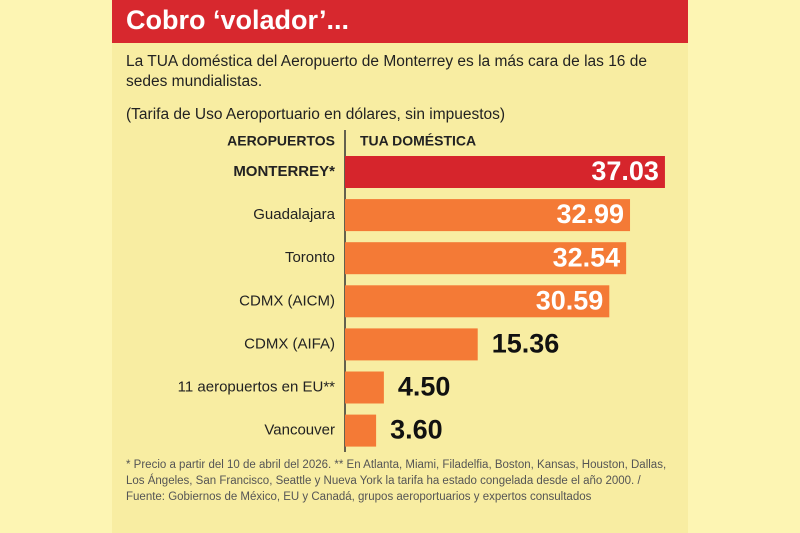  Describe the element at coordinates (416, 430) in the screenshot. I see `data-label: 3.60` at that location.